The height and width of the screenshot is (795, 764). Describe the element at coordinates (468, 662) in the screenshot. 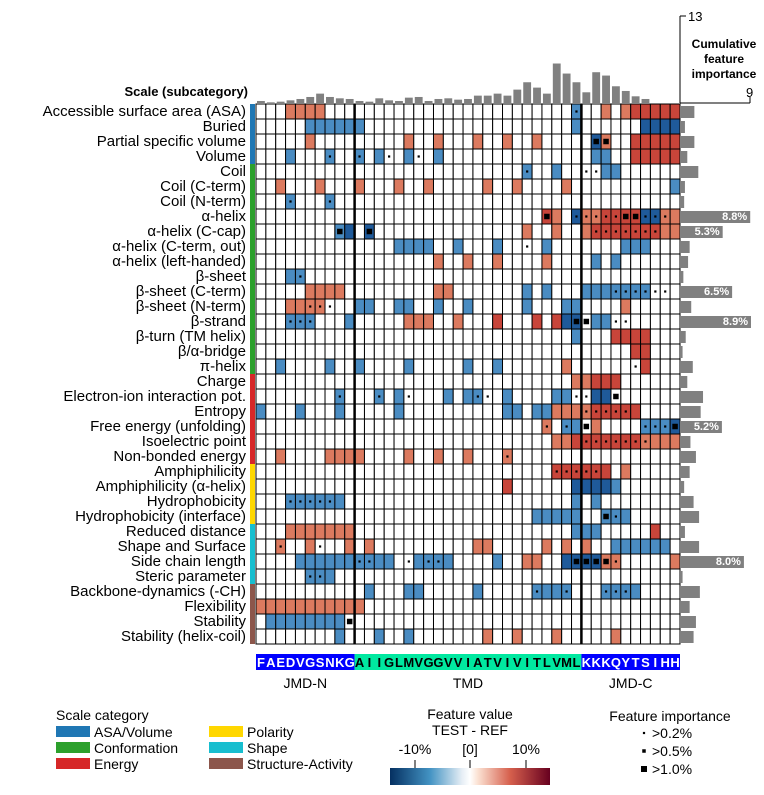

I see `segment-bar` at that location.